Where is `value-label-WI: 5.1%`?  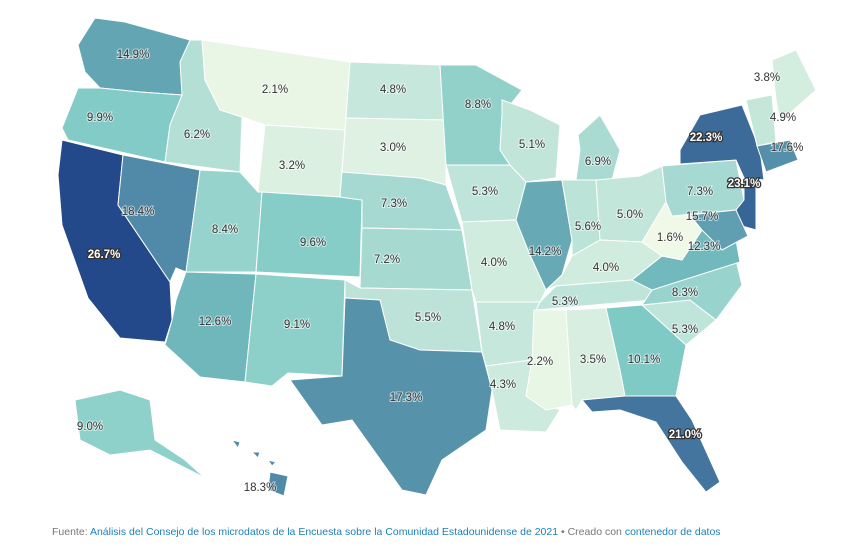
value-label-WI: 5.1% is located at coordinates (532, 145).